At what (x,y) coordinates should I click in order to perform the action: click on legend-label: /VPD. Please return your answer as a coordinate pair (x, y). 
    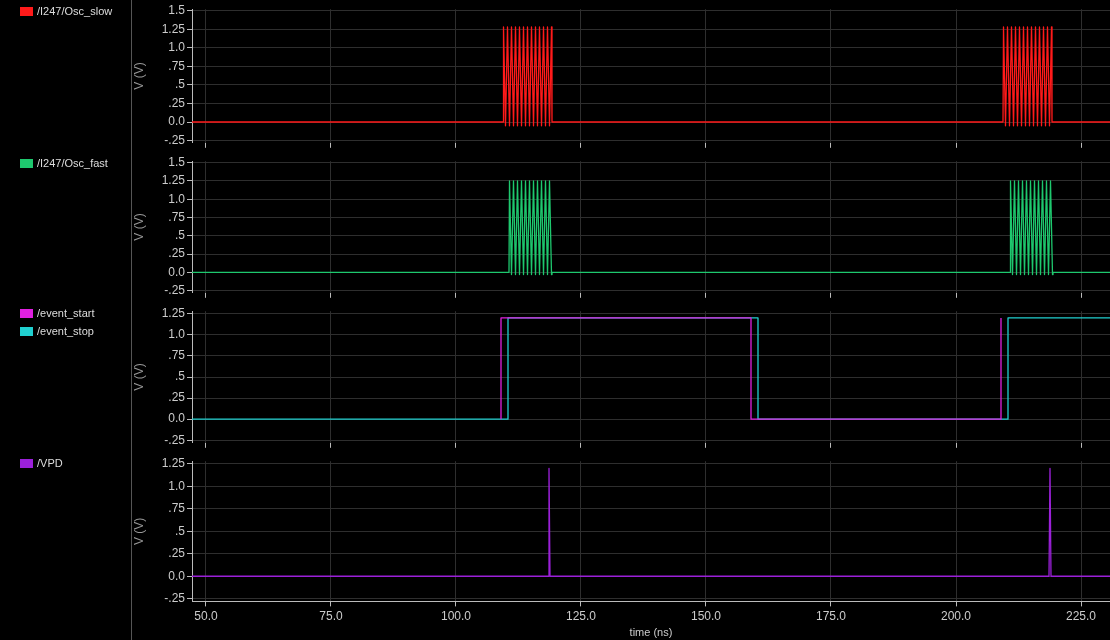
    Looking at the image, I should click on (50, 463).